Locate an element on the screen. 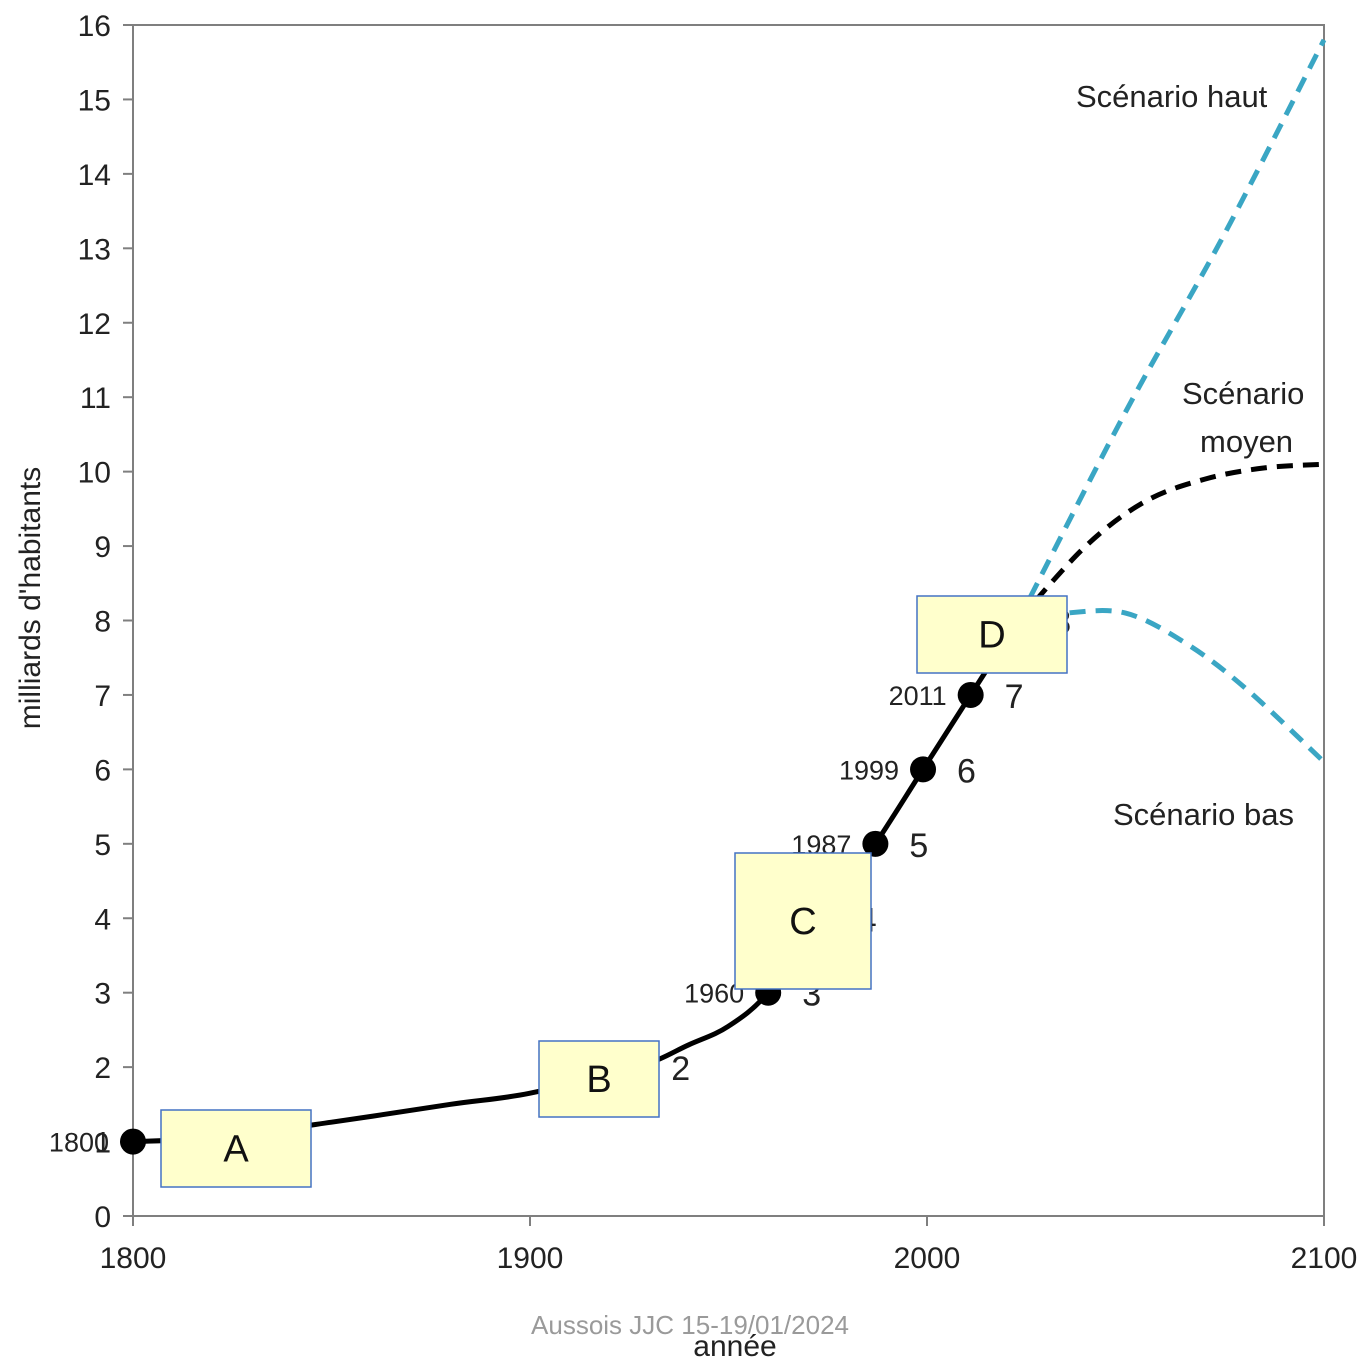  y-axis-title: milliards d'habitants is located at coordinates (30, 598).